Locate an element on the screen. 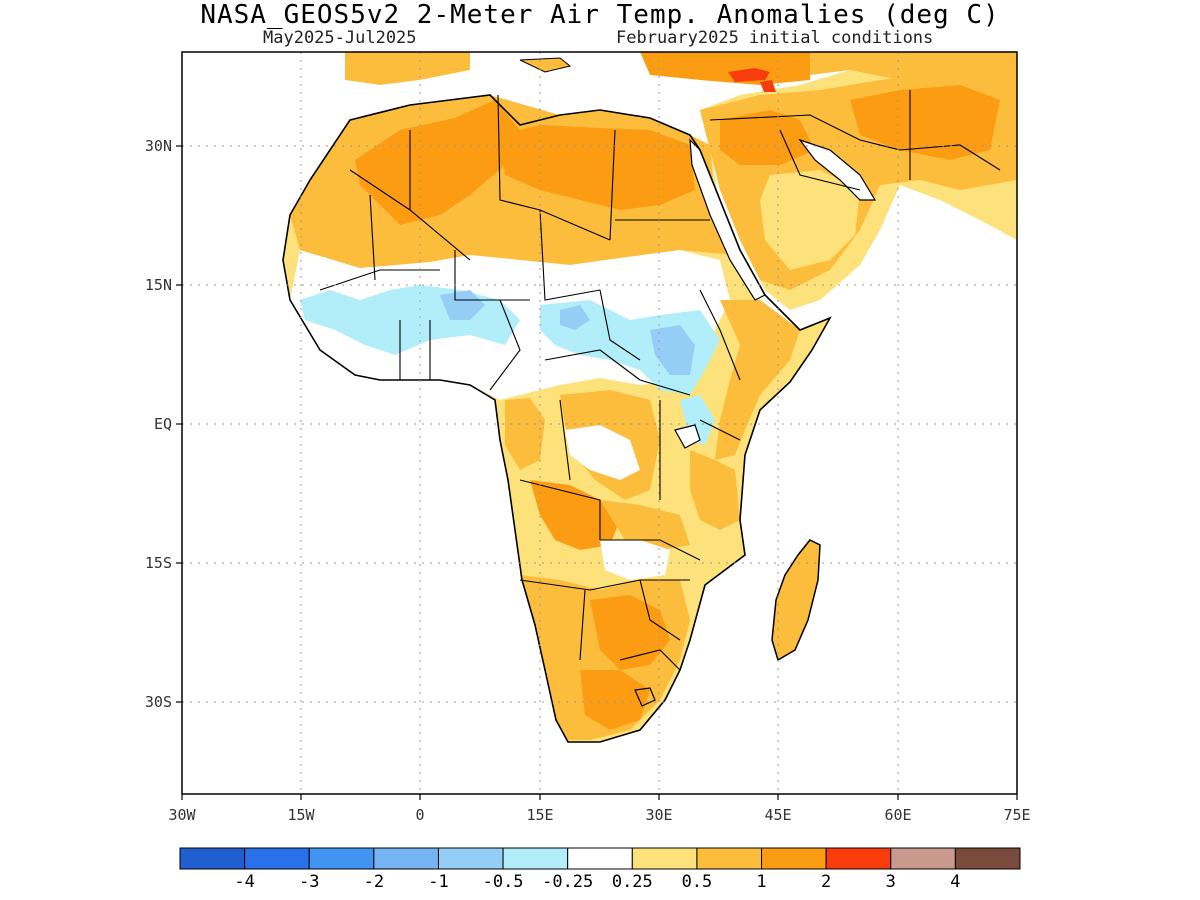  zambia-white is located at coordinates (635, 560).